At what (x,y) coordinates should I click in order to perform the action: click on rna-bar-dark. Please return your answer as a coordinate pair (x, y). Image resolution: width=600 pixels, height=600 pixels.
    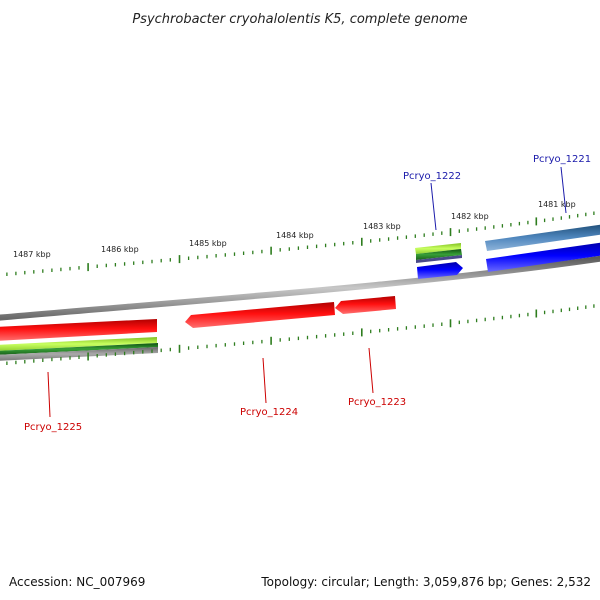
    Looking at the image, I should click on (439, 254).